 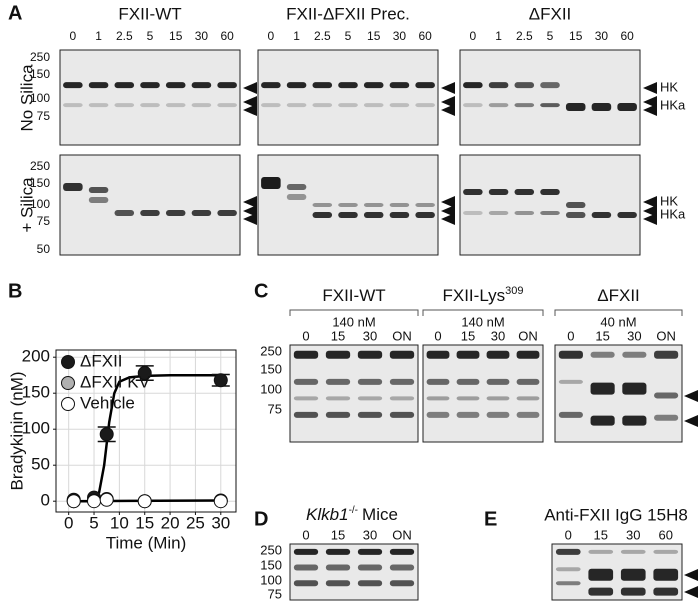 I want to click on legend-label: ΔFXII, so click(x=101, y=360).